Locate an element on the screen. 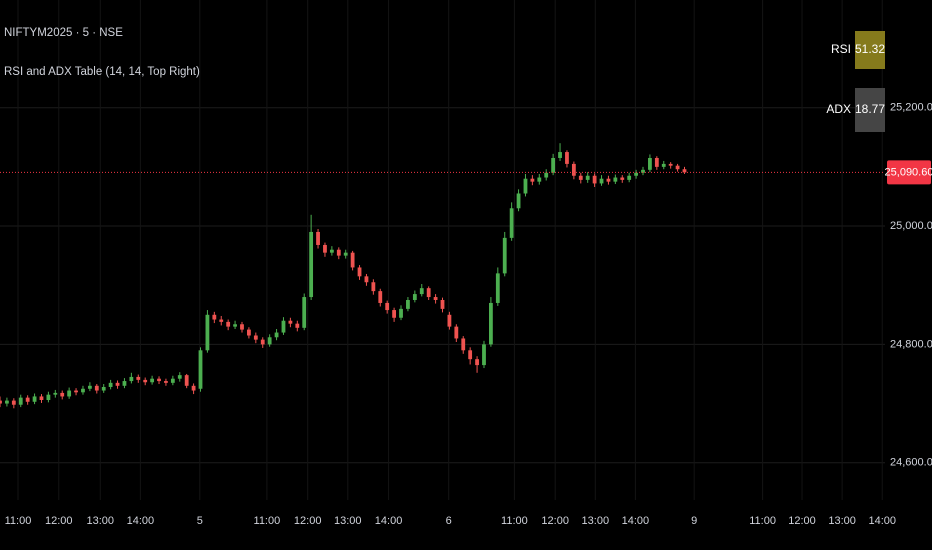  indicator-label: RSI and ADX Table (14, 14, Top Right) is located at coordinates (102, 72).